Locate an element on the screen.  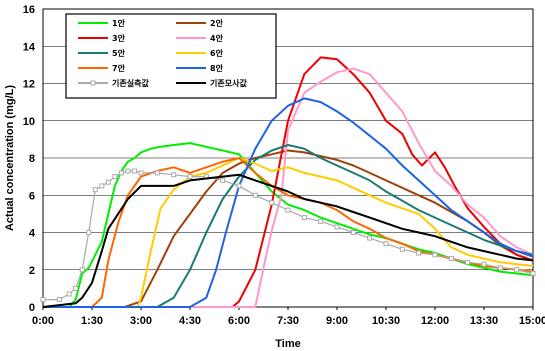
x-tick-label: 10:30 is located at coordinates (386, 321).